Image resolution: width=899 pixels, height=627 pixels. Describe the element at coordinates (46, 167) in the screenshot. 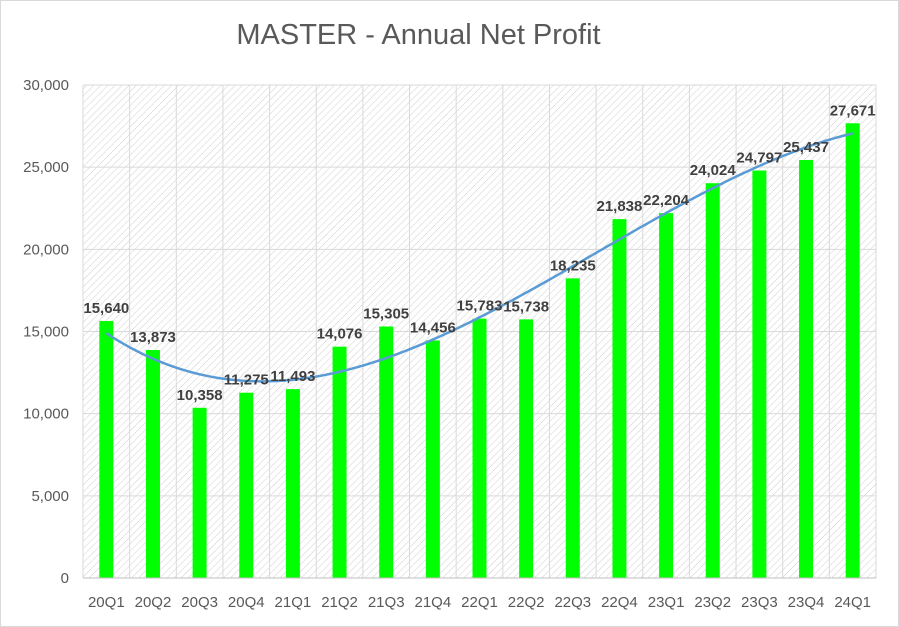

I see `y-tick-label: 25,000` at that location.